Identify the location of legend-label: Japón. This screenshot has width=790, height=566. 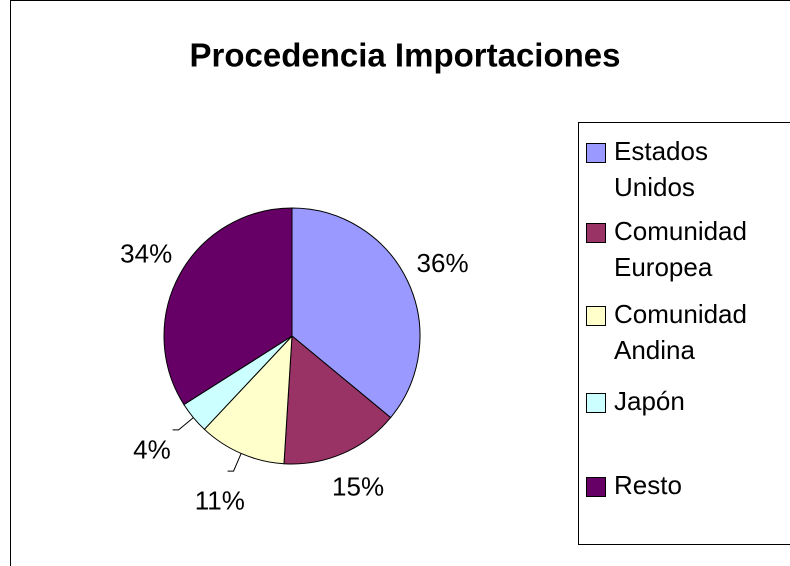
(649, 401).